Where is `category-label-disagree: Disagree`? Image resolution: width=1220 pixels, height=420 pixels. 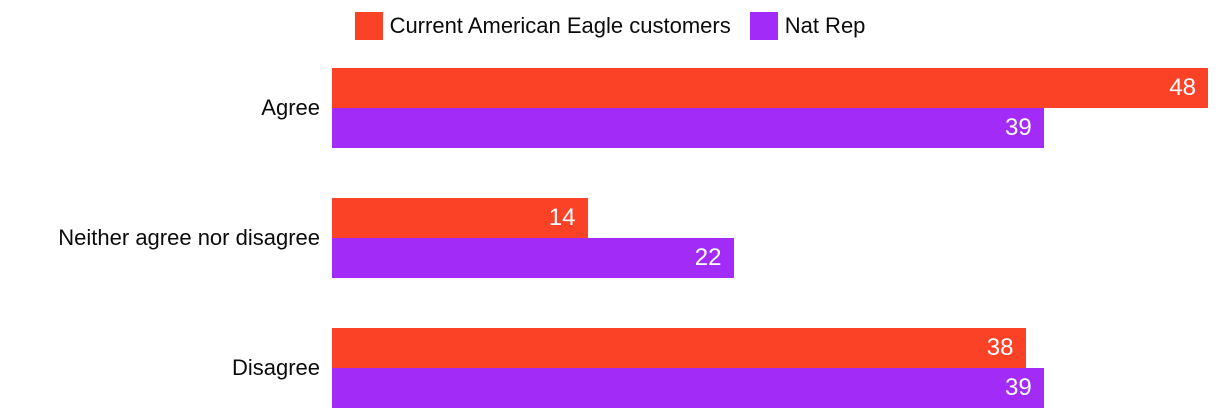
category-label-disagree: Disagree is located at coordinates (275, 367).